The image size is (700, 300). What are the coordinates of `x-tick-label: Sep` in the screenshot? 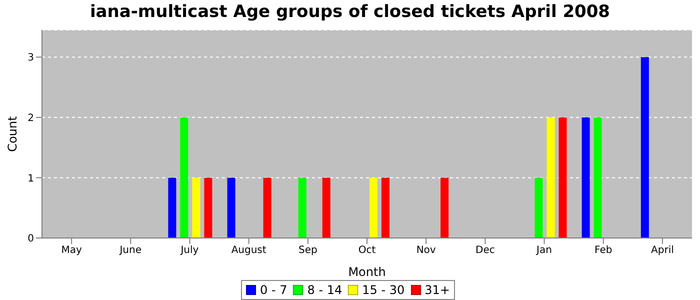 It's located at (308, 250).